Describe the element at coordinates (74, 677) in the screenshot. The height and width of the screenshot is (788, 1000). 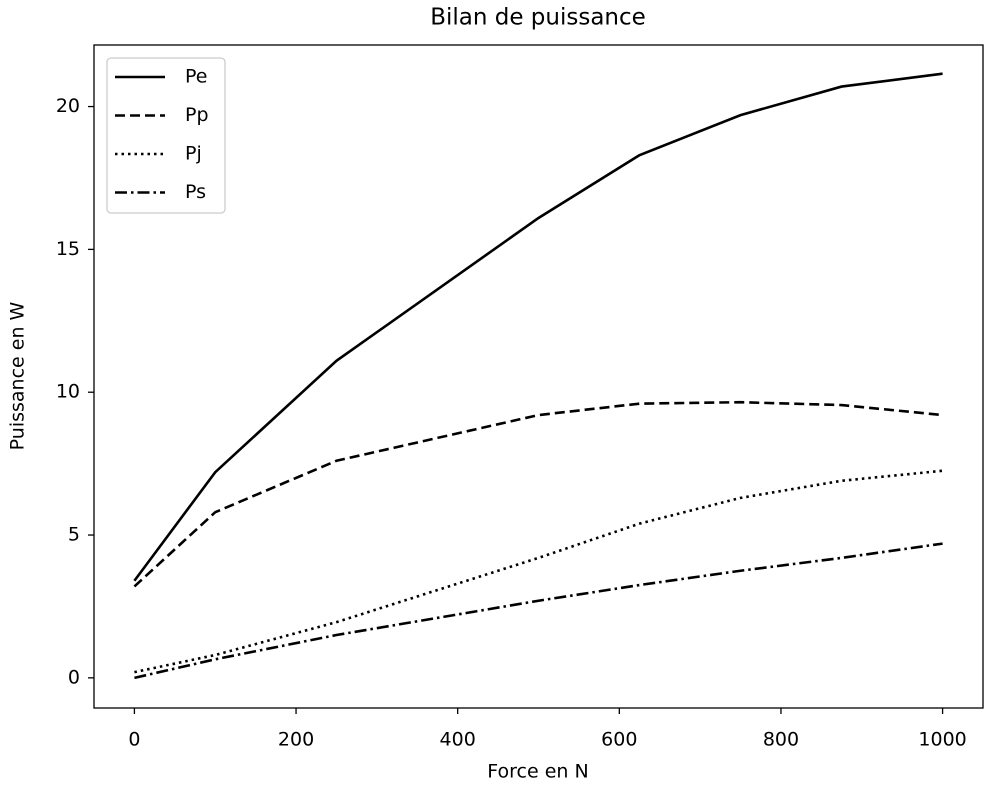
I see `y-tick-label: 0` at that location.